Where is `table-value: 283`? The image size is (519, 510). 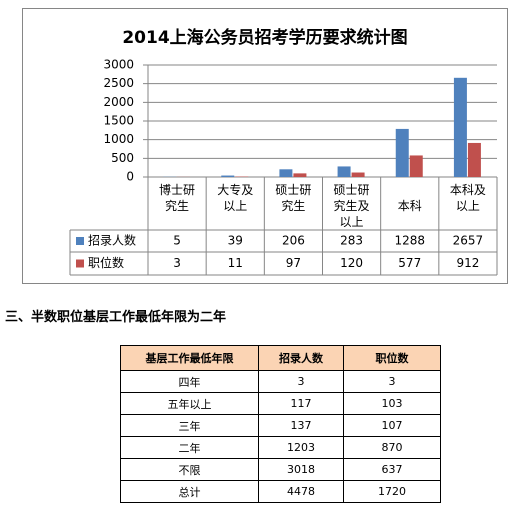 table-value: 283 is located at coordinates (351, 241).